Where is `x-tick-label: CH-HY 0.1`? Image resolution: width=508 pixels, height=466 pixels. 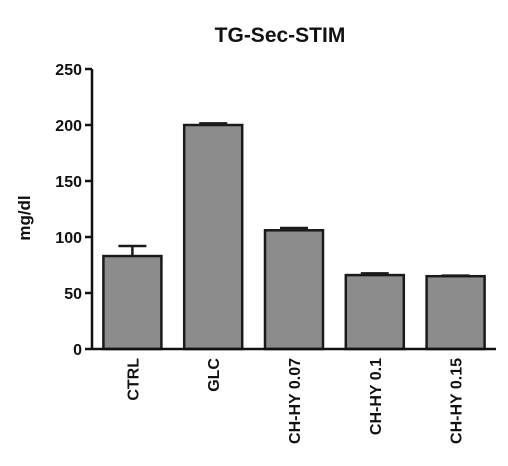 x-tick-label: CH-HY 0.1 is located at coordinates (376, 396).